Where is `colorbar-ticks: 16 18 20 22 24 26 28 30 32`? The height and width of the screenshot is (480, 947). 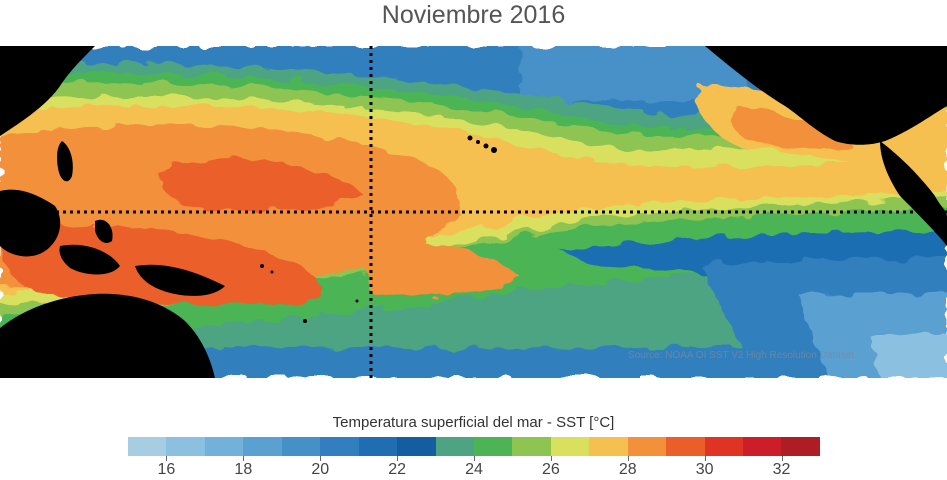
colorbar-ticks: 16 18 20 22 24 26 28 30 32 is located at coordinates (474, 468).